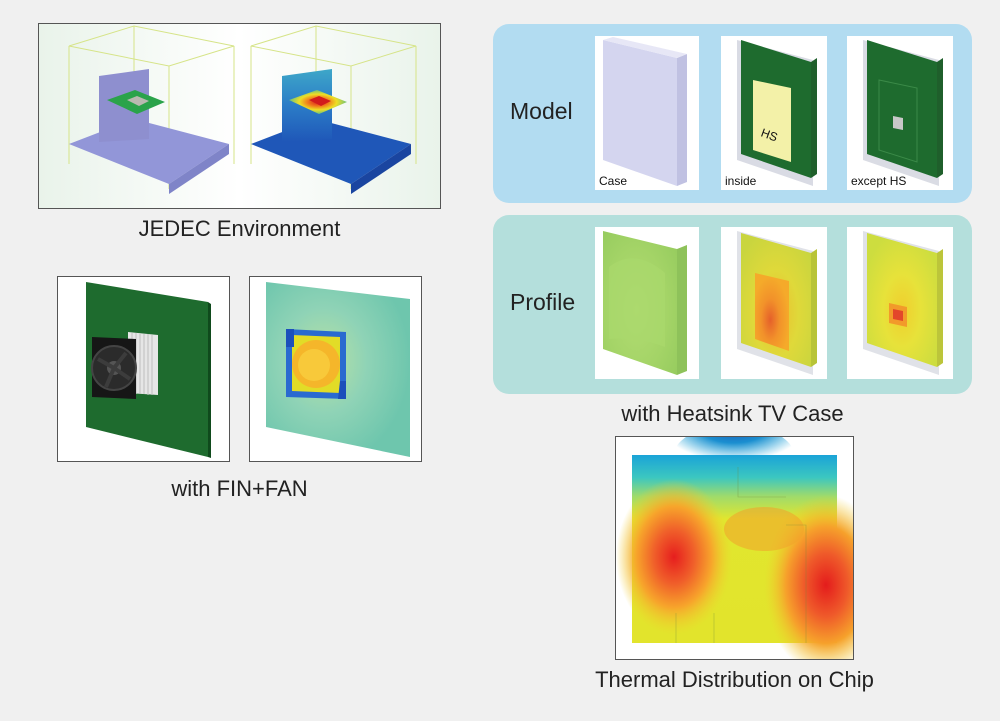  What do you see at coordinates (734, 679) in the screenshot?
I see `thermal-caption: Thermal Distribution on Chip` at bounding box center [734, 679].